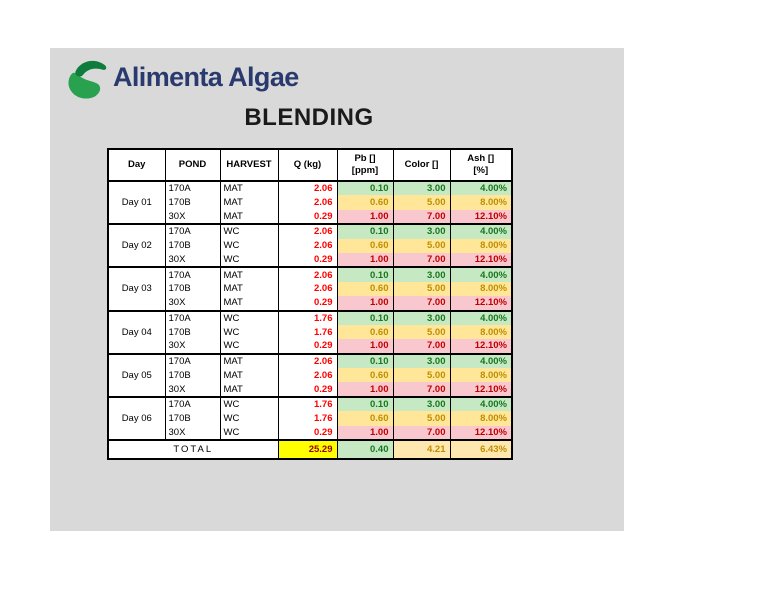 This screenshot has width=768, height=594. I want to click on table-row: Day 05 170A MAT 2.06 0.10 3.00 4.00%, so click(310, 374).